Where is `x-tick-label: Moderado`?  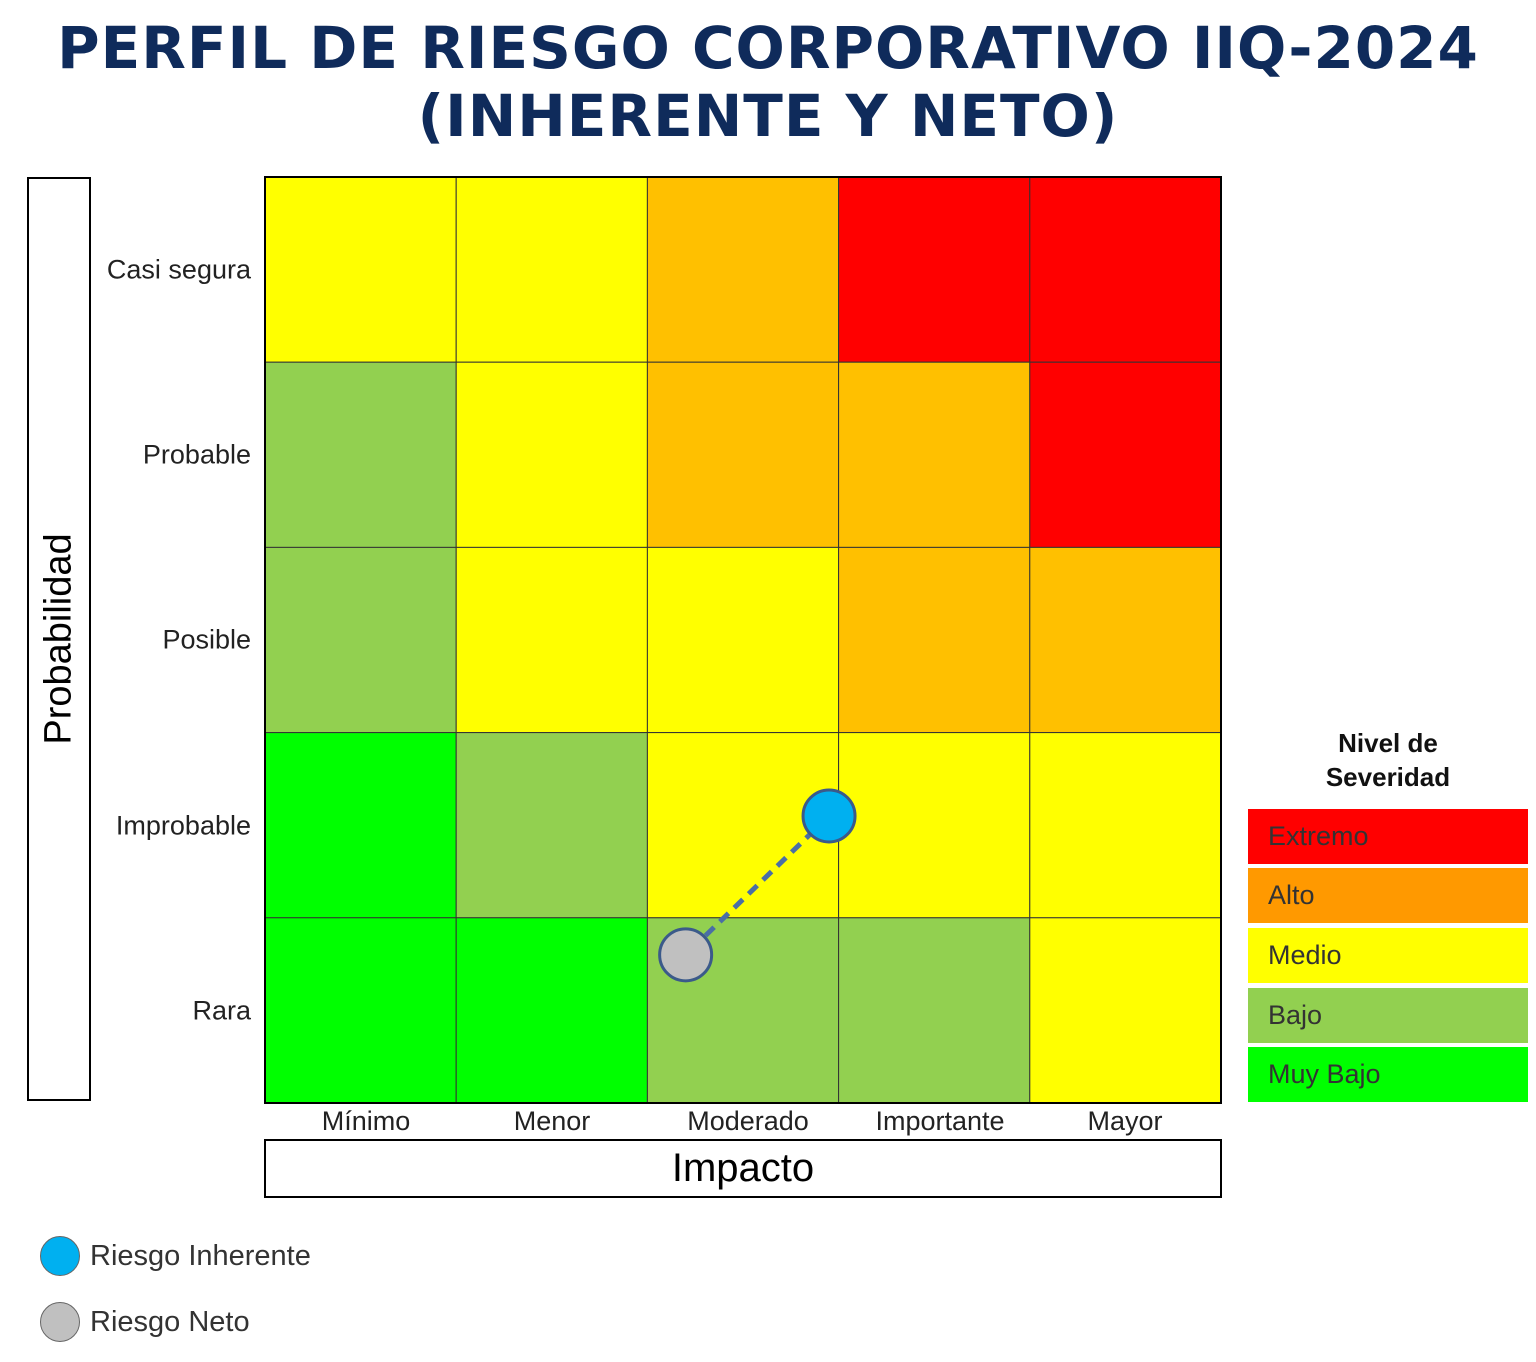 x-tick-label: Moderado is located at coordinates (748, 1121).